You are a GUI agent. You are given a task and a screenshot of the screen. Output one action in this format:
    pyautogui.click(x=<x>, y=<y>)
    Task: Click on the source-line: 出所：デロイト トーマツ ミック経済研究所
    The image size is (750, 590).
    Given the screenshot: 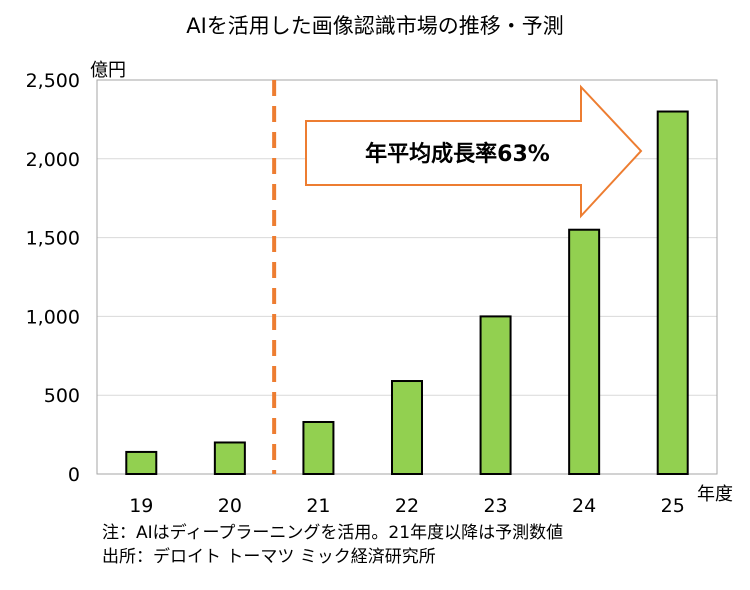 What is the action you would take?
    pyautogui.click(x=269, y=557)
    